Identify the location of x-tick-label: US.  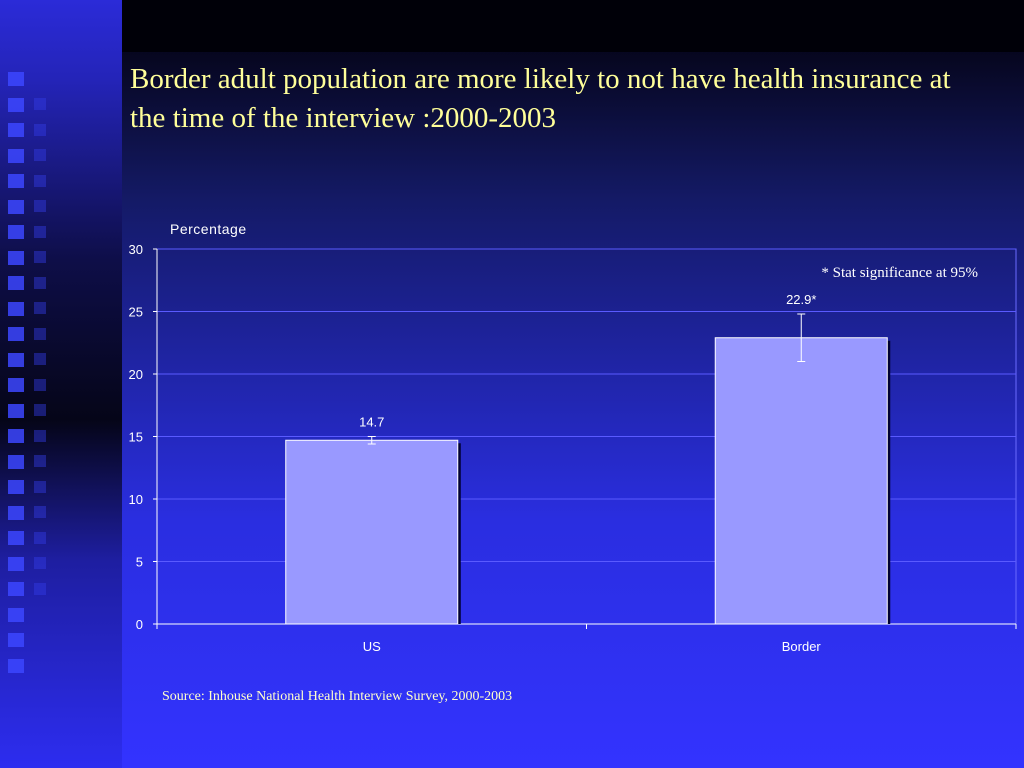
(372, 646).